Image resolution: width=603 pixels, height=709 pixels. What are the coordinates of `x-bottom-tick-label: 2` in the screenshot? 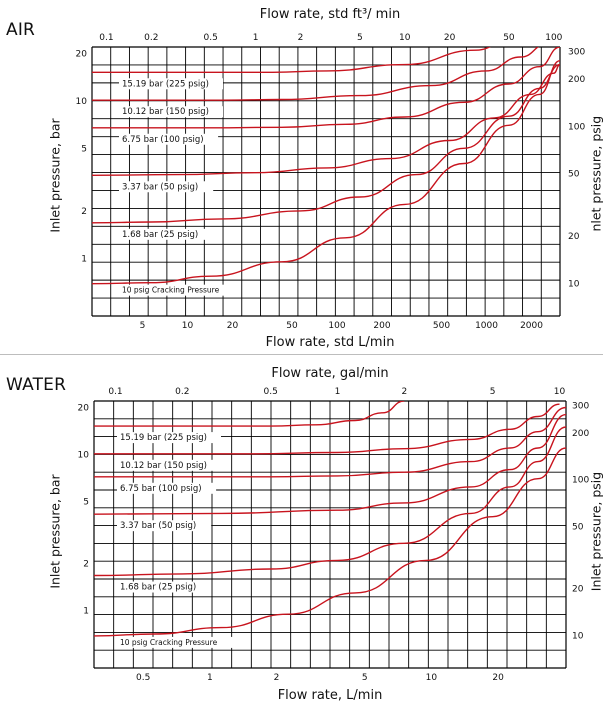 It's located at (277, 678).